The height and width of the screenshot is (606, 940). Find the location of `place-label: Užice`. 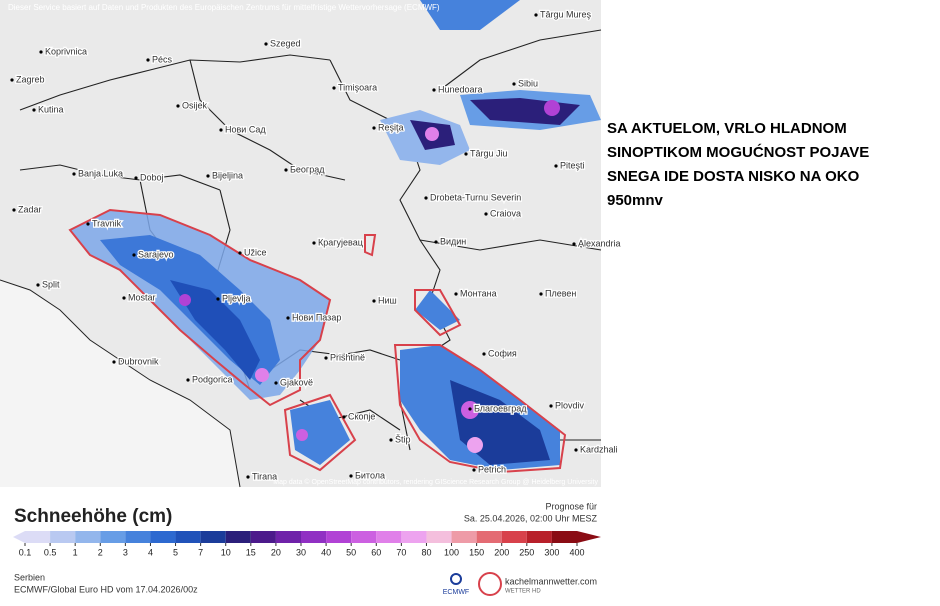

place-label: Užice is located at coordinates (255, 252).